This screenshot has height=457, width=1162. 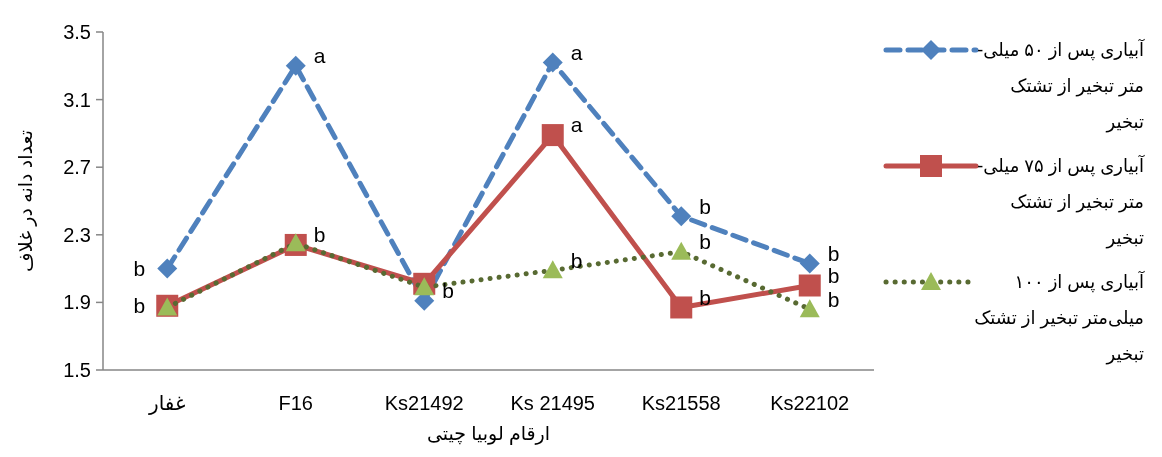 What do you see at coordinates (77, 32) in the screenshot?
I see `y-tick-label: 3.5` at bounding box center [77, 32].